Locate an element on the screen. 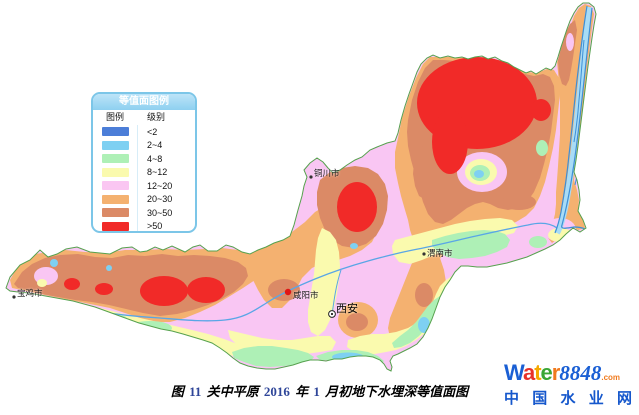  logo-number: 8848 is located at coordinates (580, 373).